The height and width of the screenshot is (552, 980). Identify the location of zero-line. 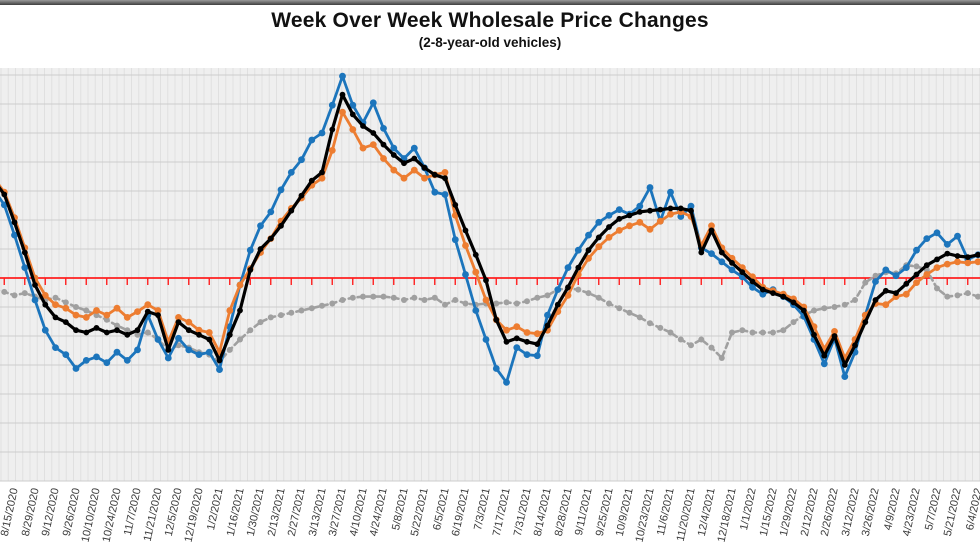
(490, 281).